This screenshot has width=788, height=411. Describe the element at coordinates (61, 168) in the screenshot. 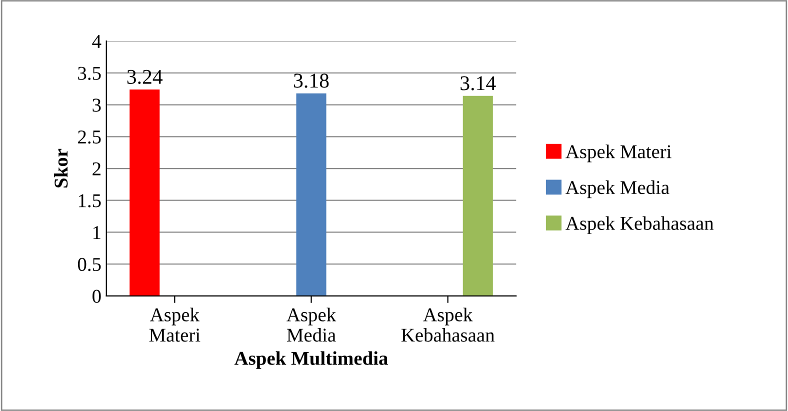

I see `y-axis-title: Skor` at that location.